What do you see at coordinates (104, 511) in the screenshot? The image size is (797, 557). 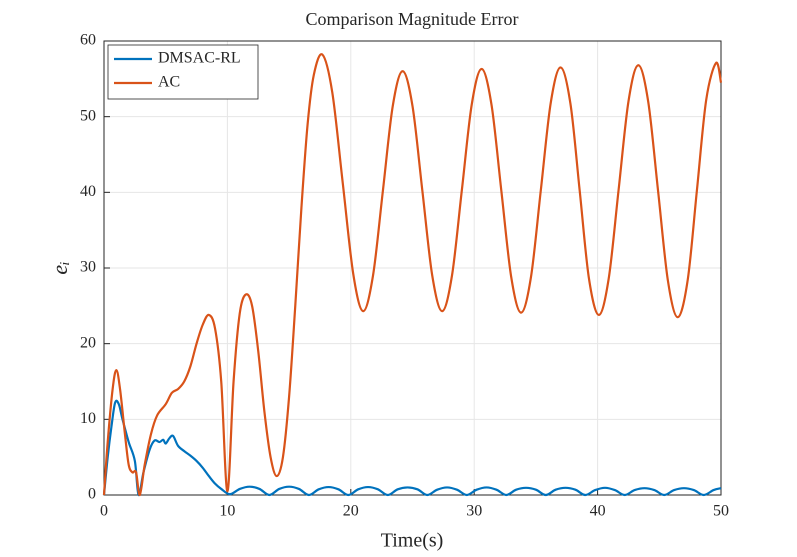 I see `x-tick-label: 0` at bounding box center [104, 511].